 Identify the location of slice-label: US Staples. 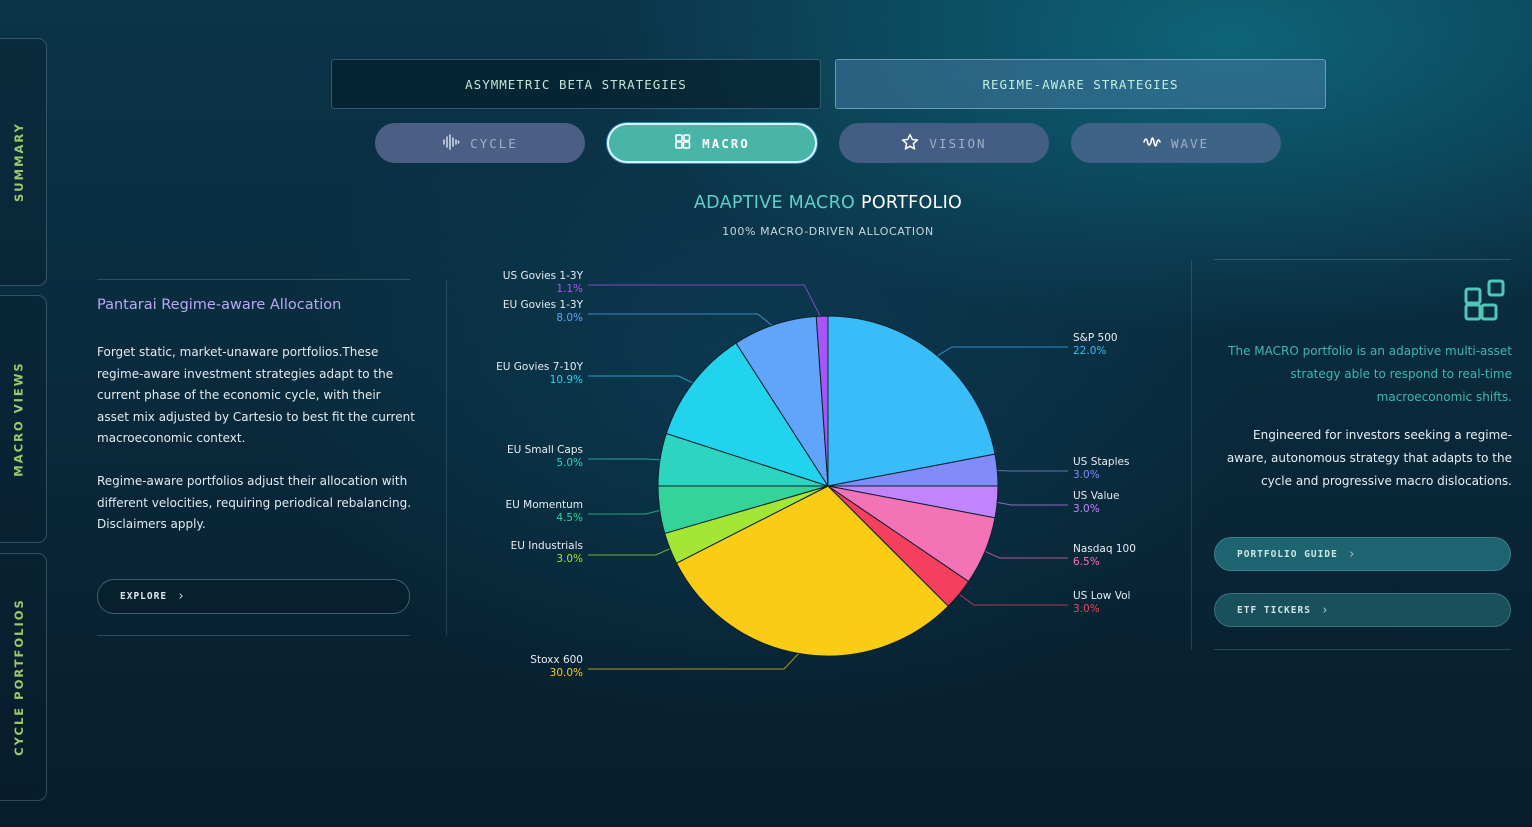
(1101, 462).